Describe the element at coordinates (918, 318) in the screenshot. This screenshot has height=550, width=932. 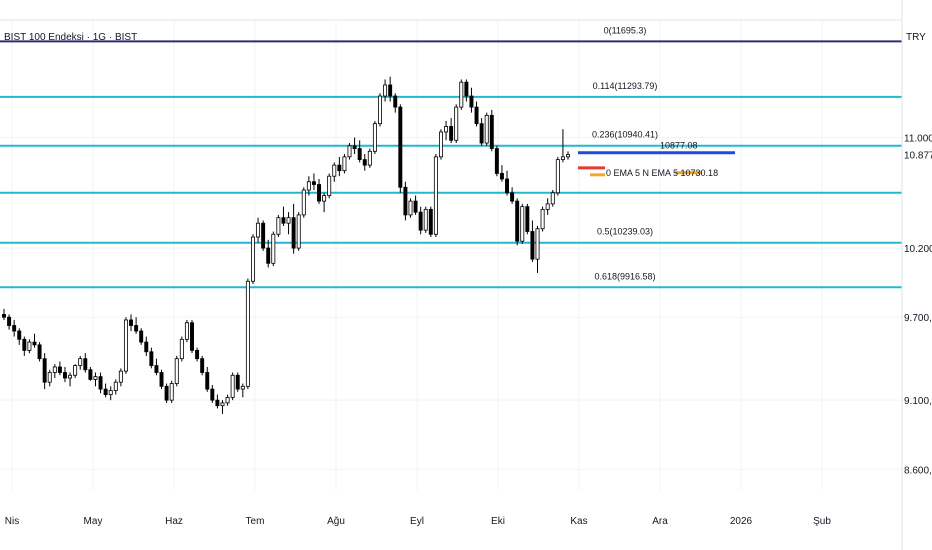
I see `y-tick-label-2: 9.700,00` at that location.